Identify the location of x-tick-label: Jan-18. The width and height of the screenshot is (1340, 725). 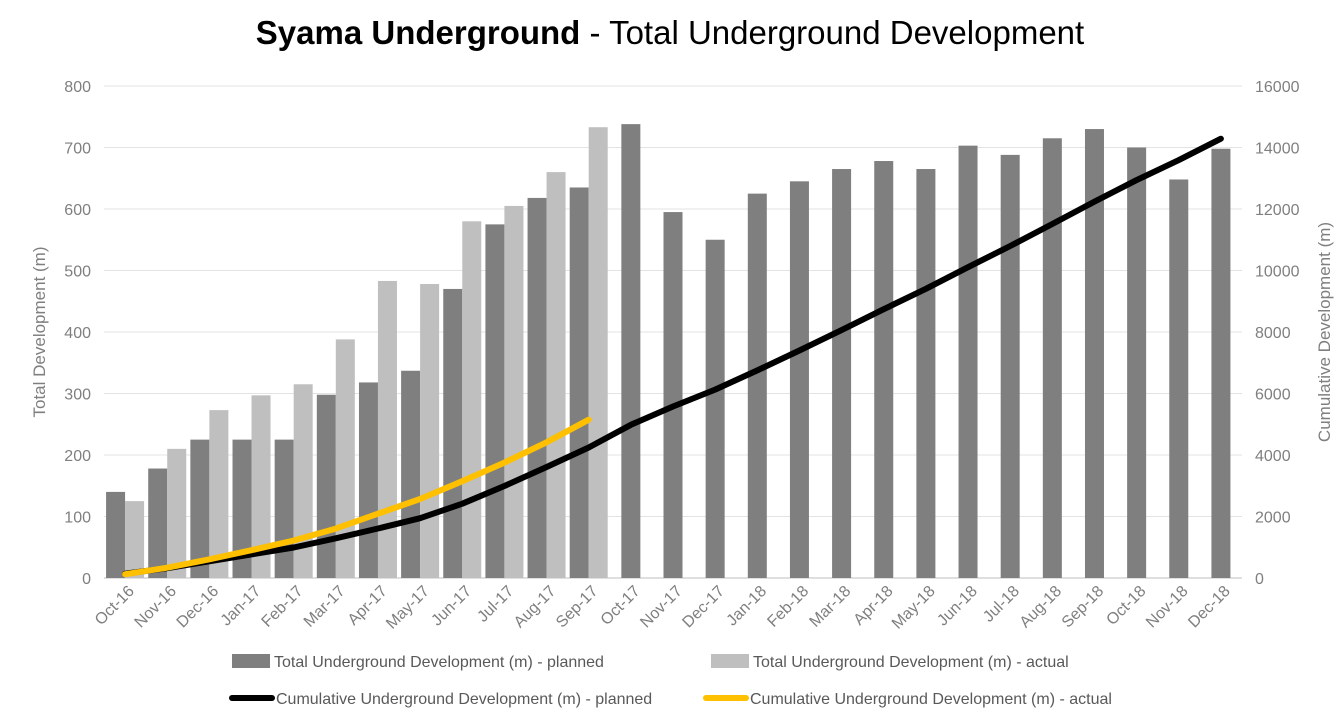
(747, 606).